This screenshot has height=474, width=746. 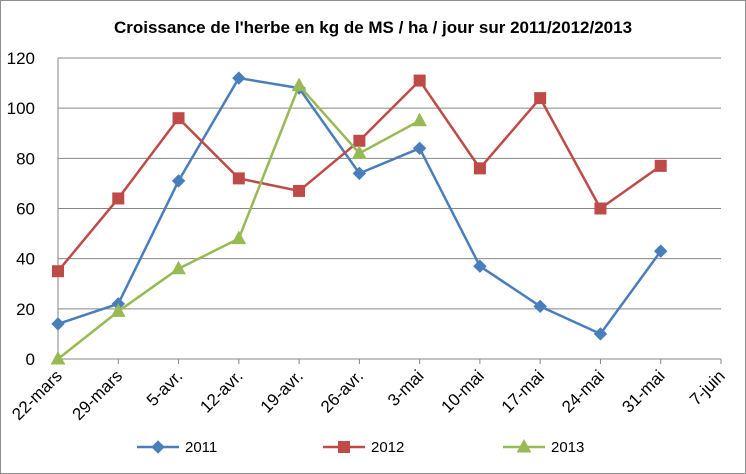 What do you see at coordinates (221, 391) in the screenshot?
I see `x-tick-label: 12-avr.` at bounding box center [221, 391].